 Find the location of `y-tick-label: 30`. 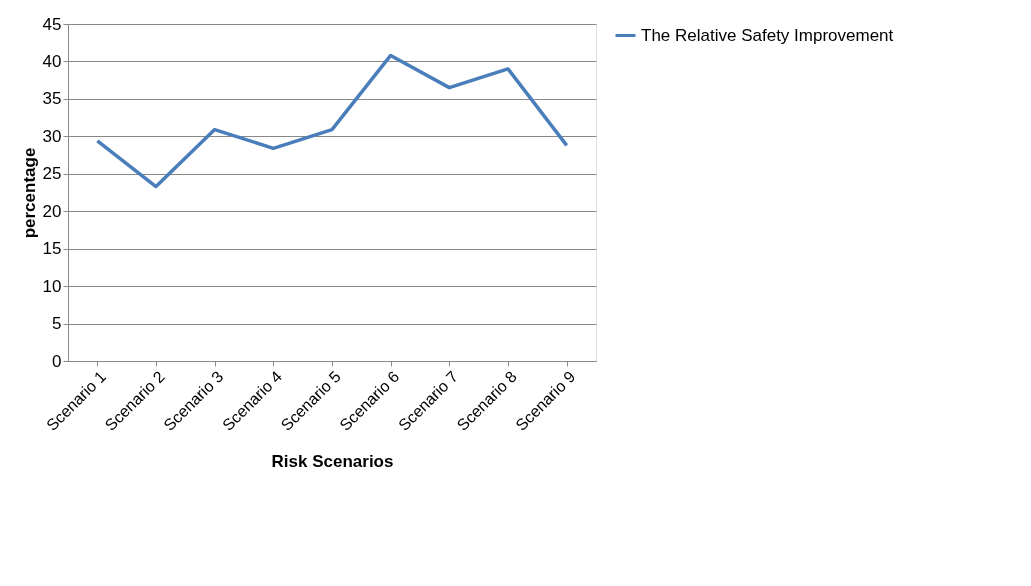

y-tick-label: 30 is located at coordinates (52, 136).